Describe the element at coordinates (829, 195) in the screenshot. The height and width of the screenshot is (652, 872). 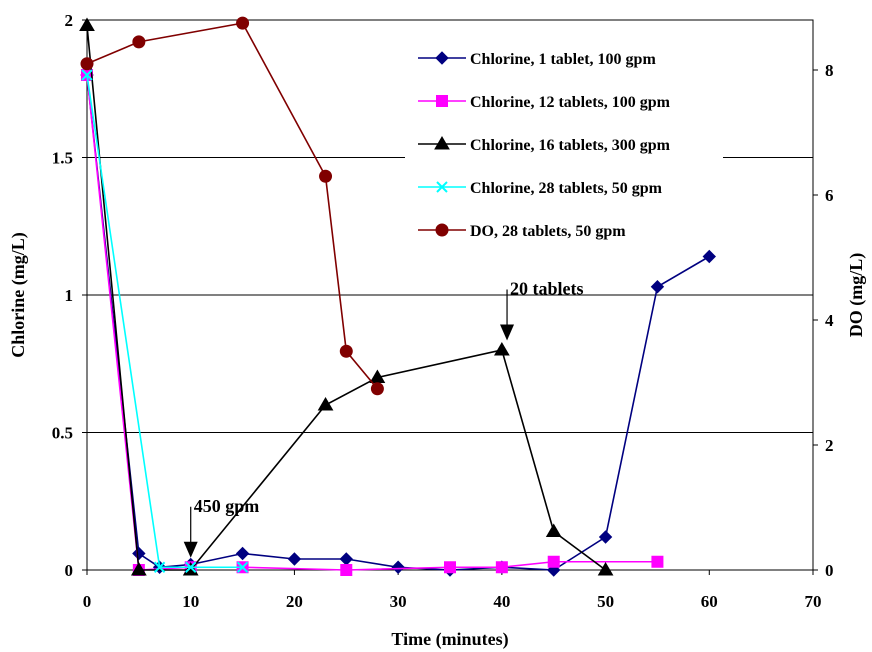
I see `y-right-tick-label: 6` at that location.